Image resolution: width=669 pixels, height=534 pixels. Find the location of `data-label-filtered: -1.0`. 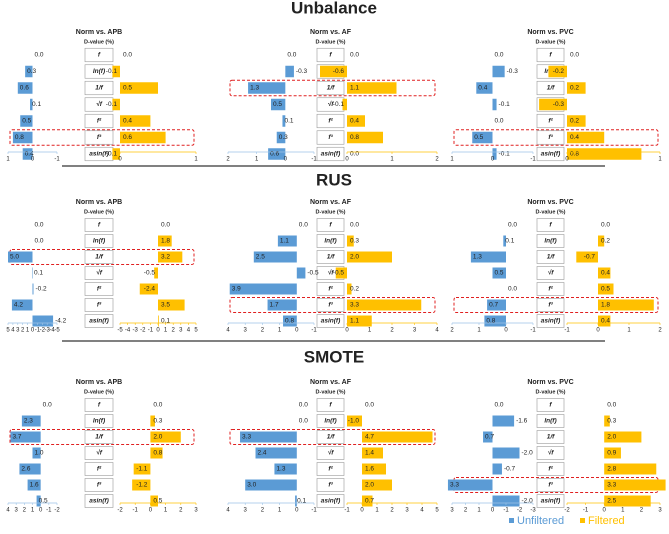

data-label-filtered: -1.0 is located at coordinates (354, 421).